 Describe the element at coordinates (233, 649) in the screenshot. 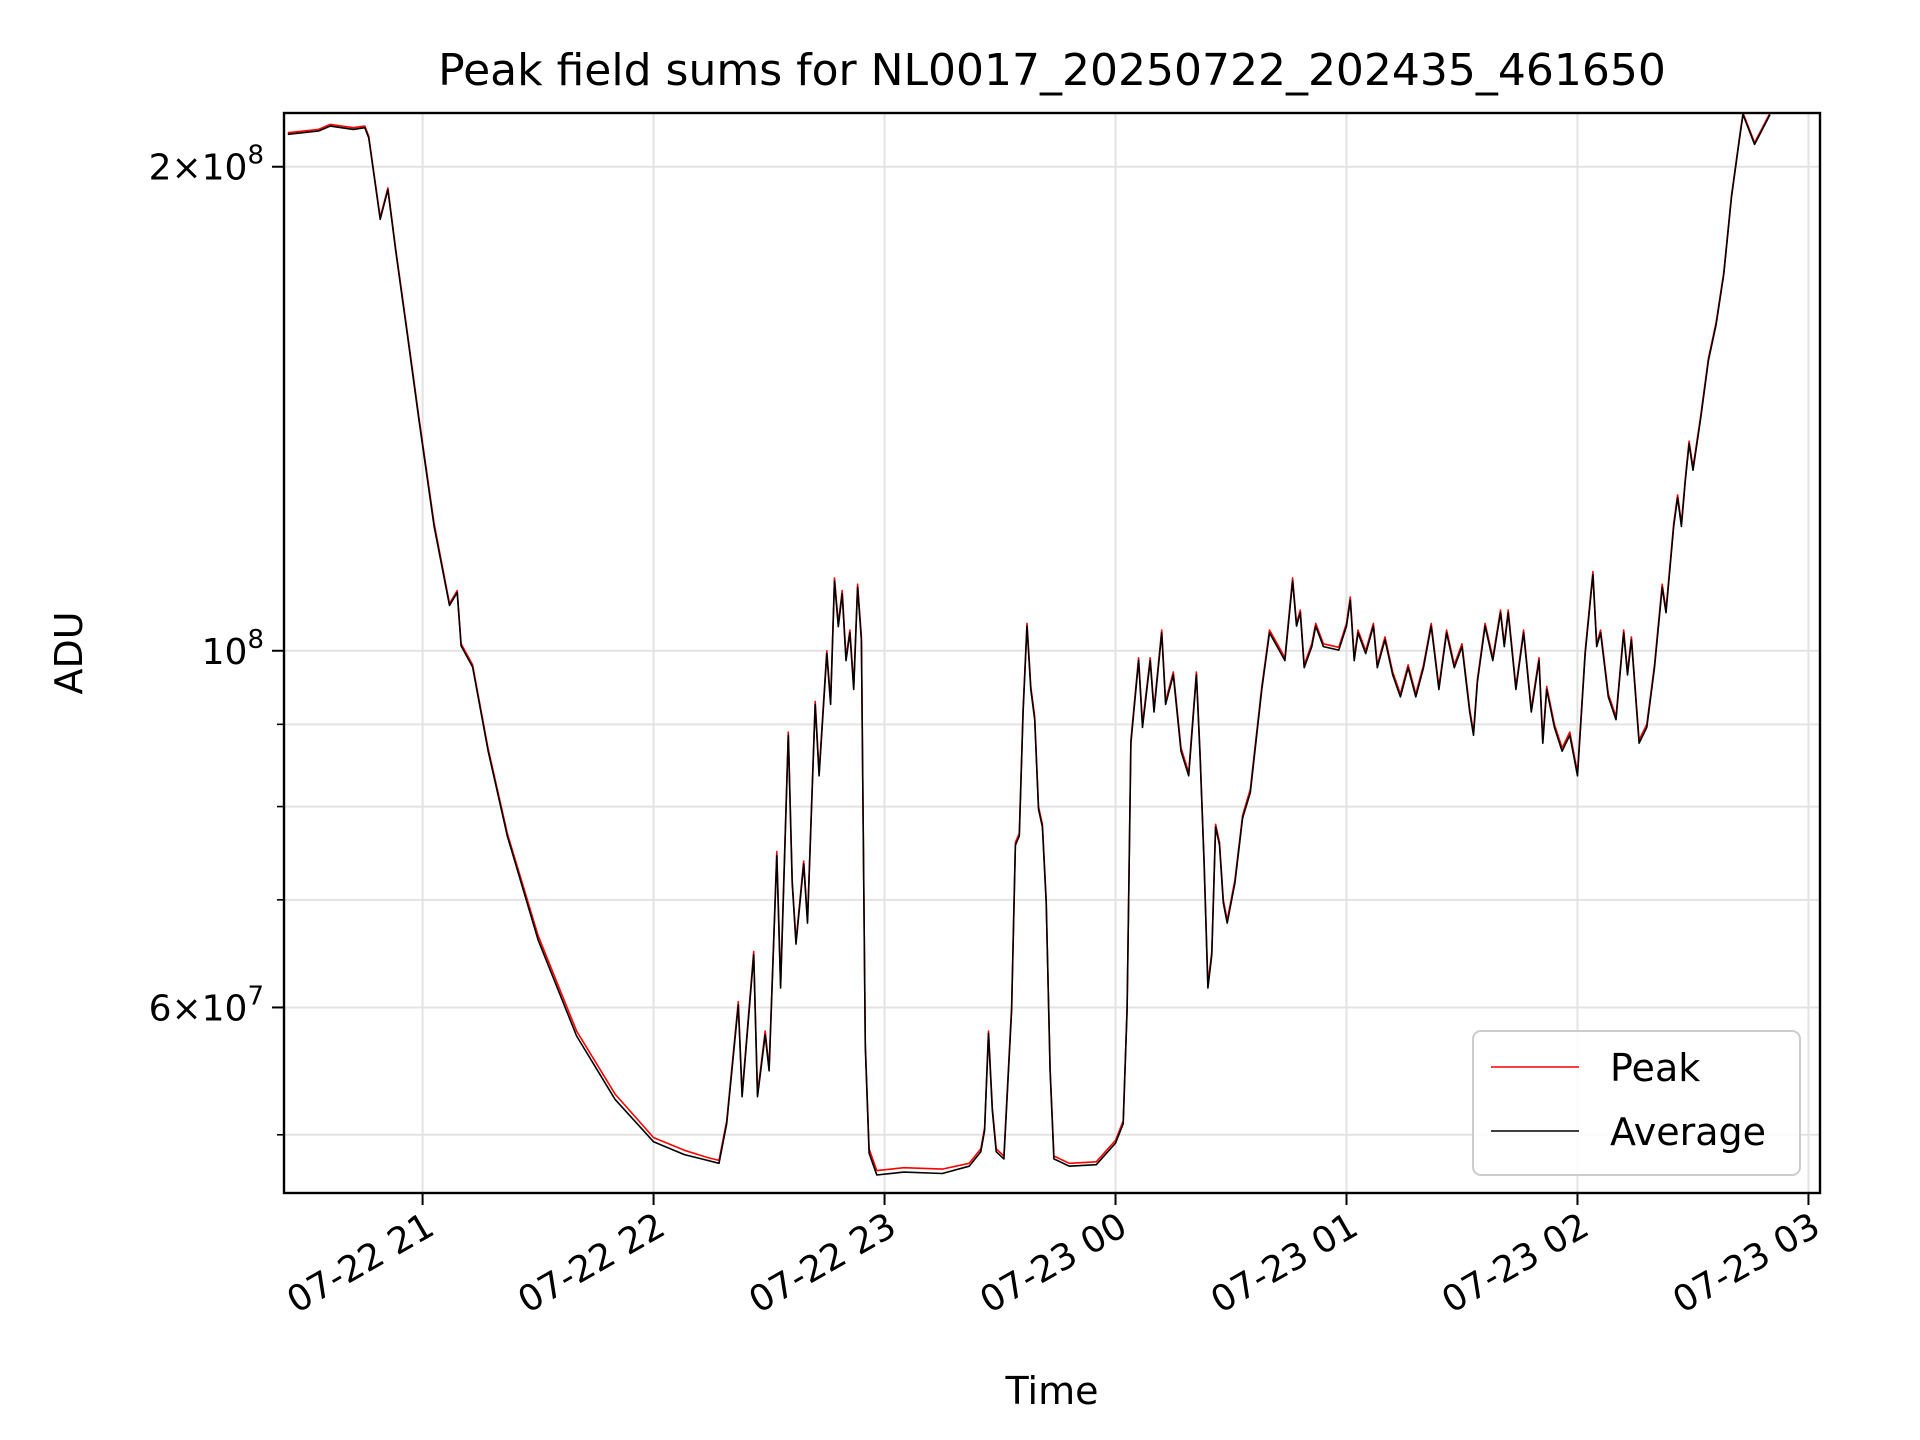

I see `y-tick-label: 108` at that location.